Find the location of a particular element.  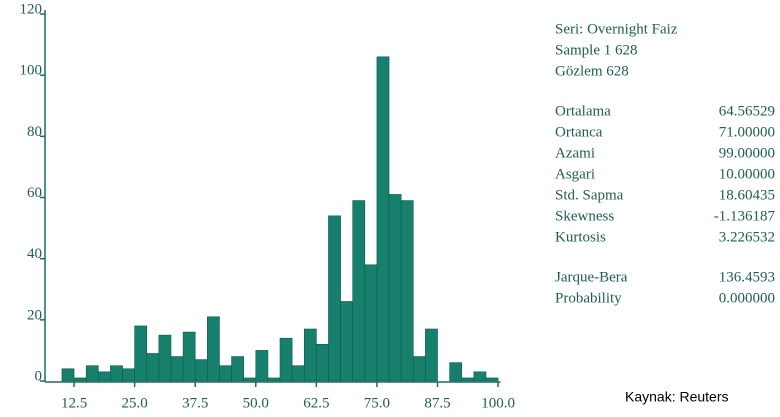

stat-label: Azami is located at coordinates (575, 153).